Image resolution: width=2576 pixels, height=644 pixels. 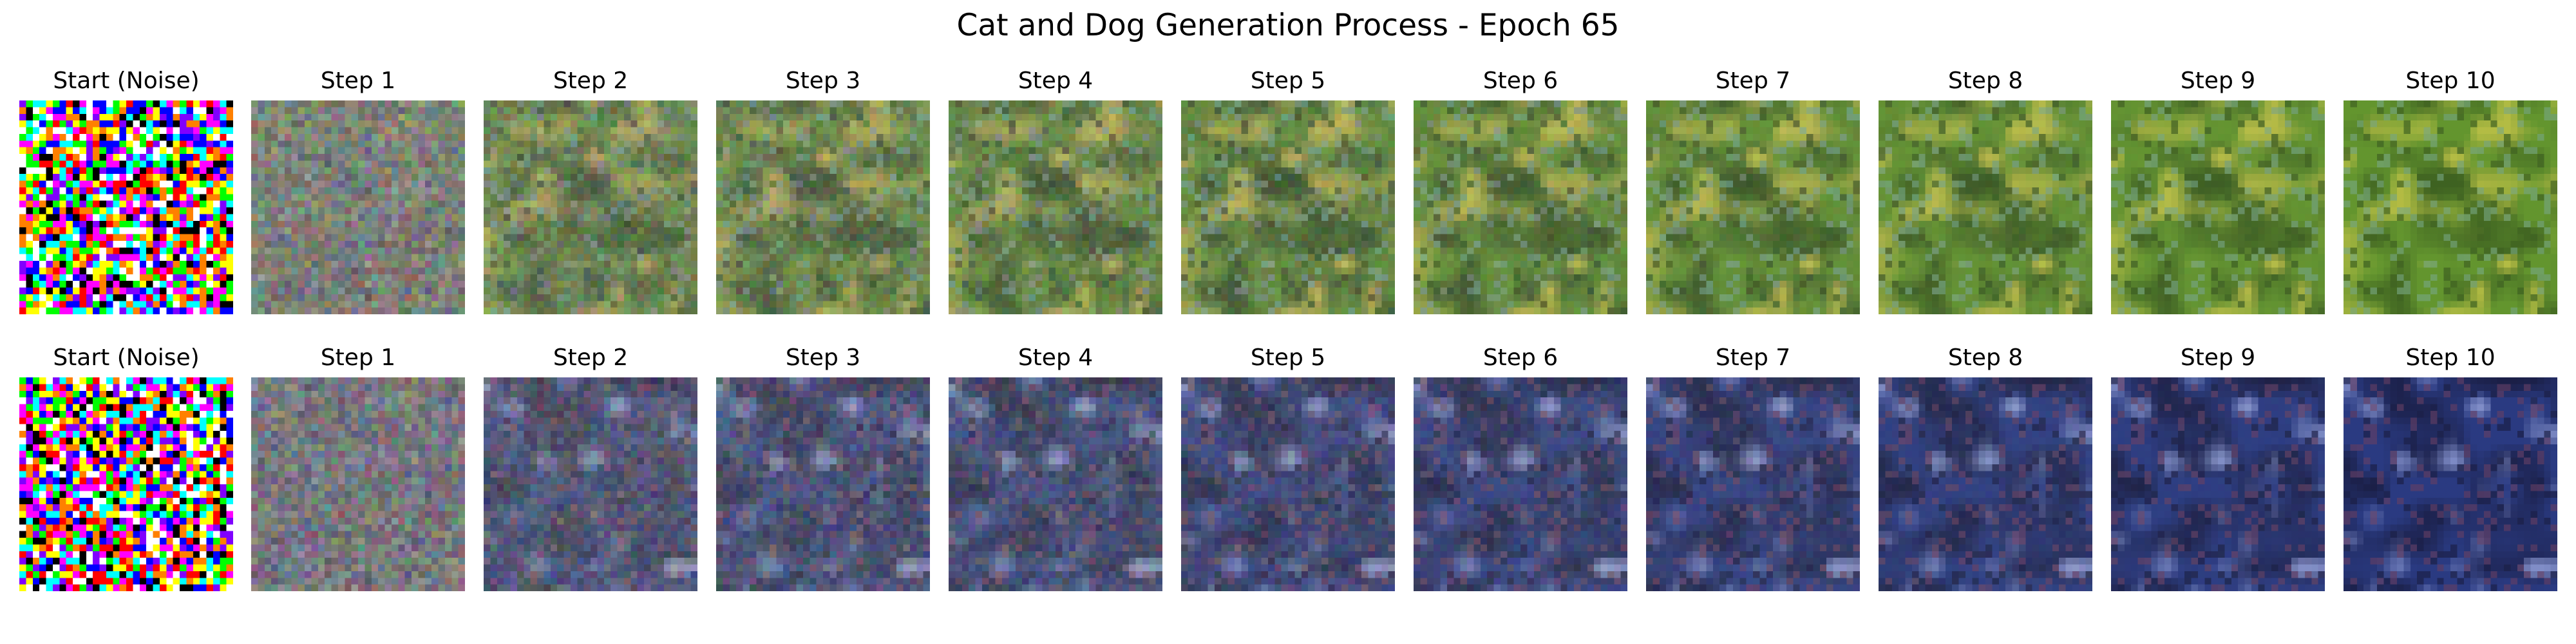 I want to click on panel-title-row2-8: Step 8, so click(x=1985, y=358).